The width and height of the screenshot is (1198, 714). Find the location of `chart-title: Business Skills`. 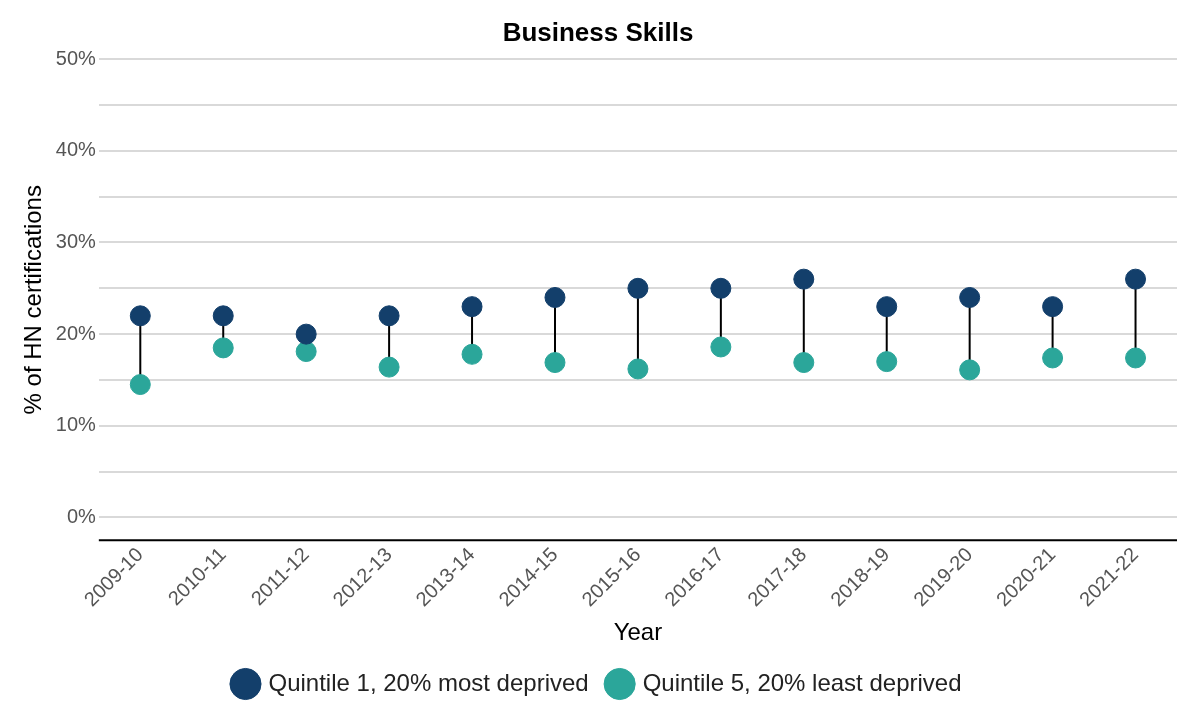

chart-title: Business Skills is located at coordinates (598, 31).